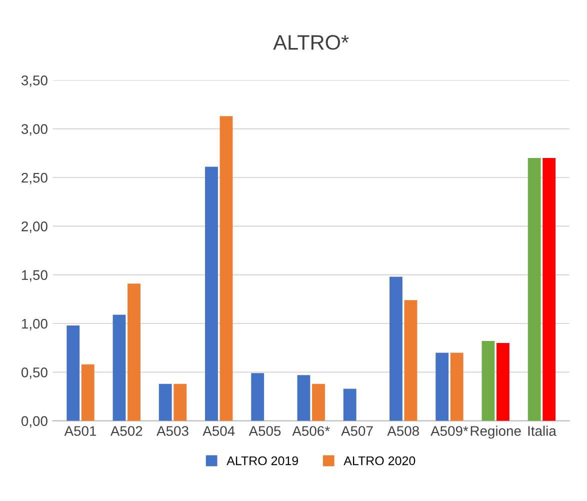 This screenshot has width=587, height=501. What do you see at coordinates (172, 431) in the screenshot?
I see `x-tick-label: A503` at bounding box center [172, 431].